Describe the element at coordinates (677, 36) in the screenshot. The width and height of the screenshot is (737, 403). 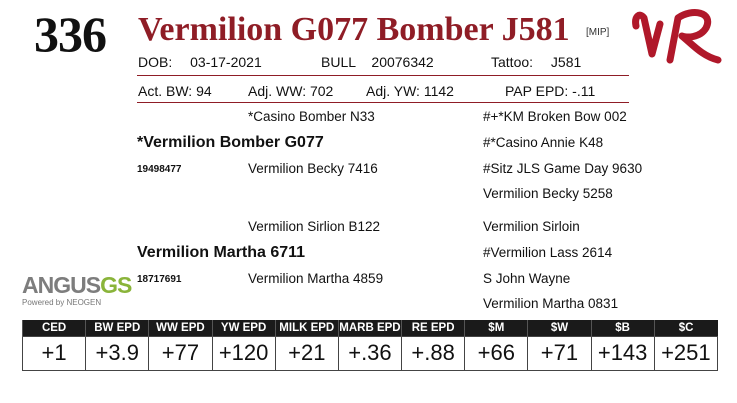
I see `vr-brand-logo` at that location.